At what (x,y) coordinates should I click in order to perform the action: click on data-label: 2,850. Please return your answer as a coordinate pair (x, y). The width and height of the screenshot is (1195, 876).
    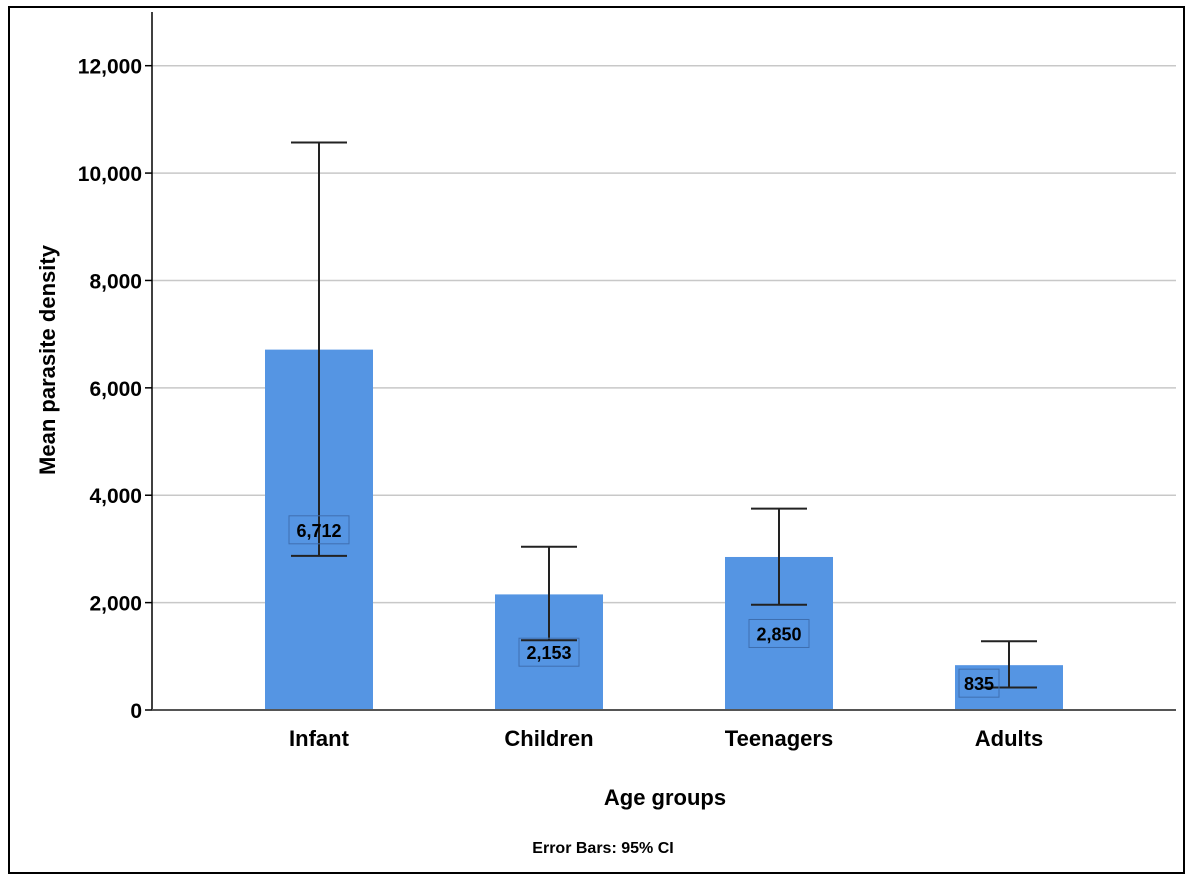
    Looking at the image, I should click on (778, 634).